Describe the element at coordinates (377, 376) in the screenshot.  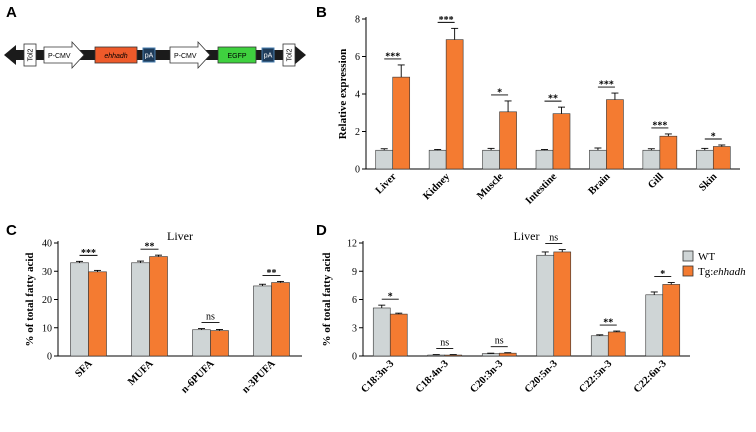
I see `d-x-tick-label-0: C18:3n-3` at that location.